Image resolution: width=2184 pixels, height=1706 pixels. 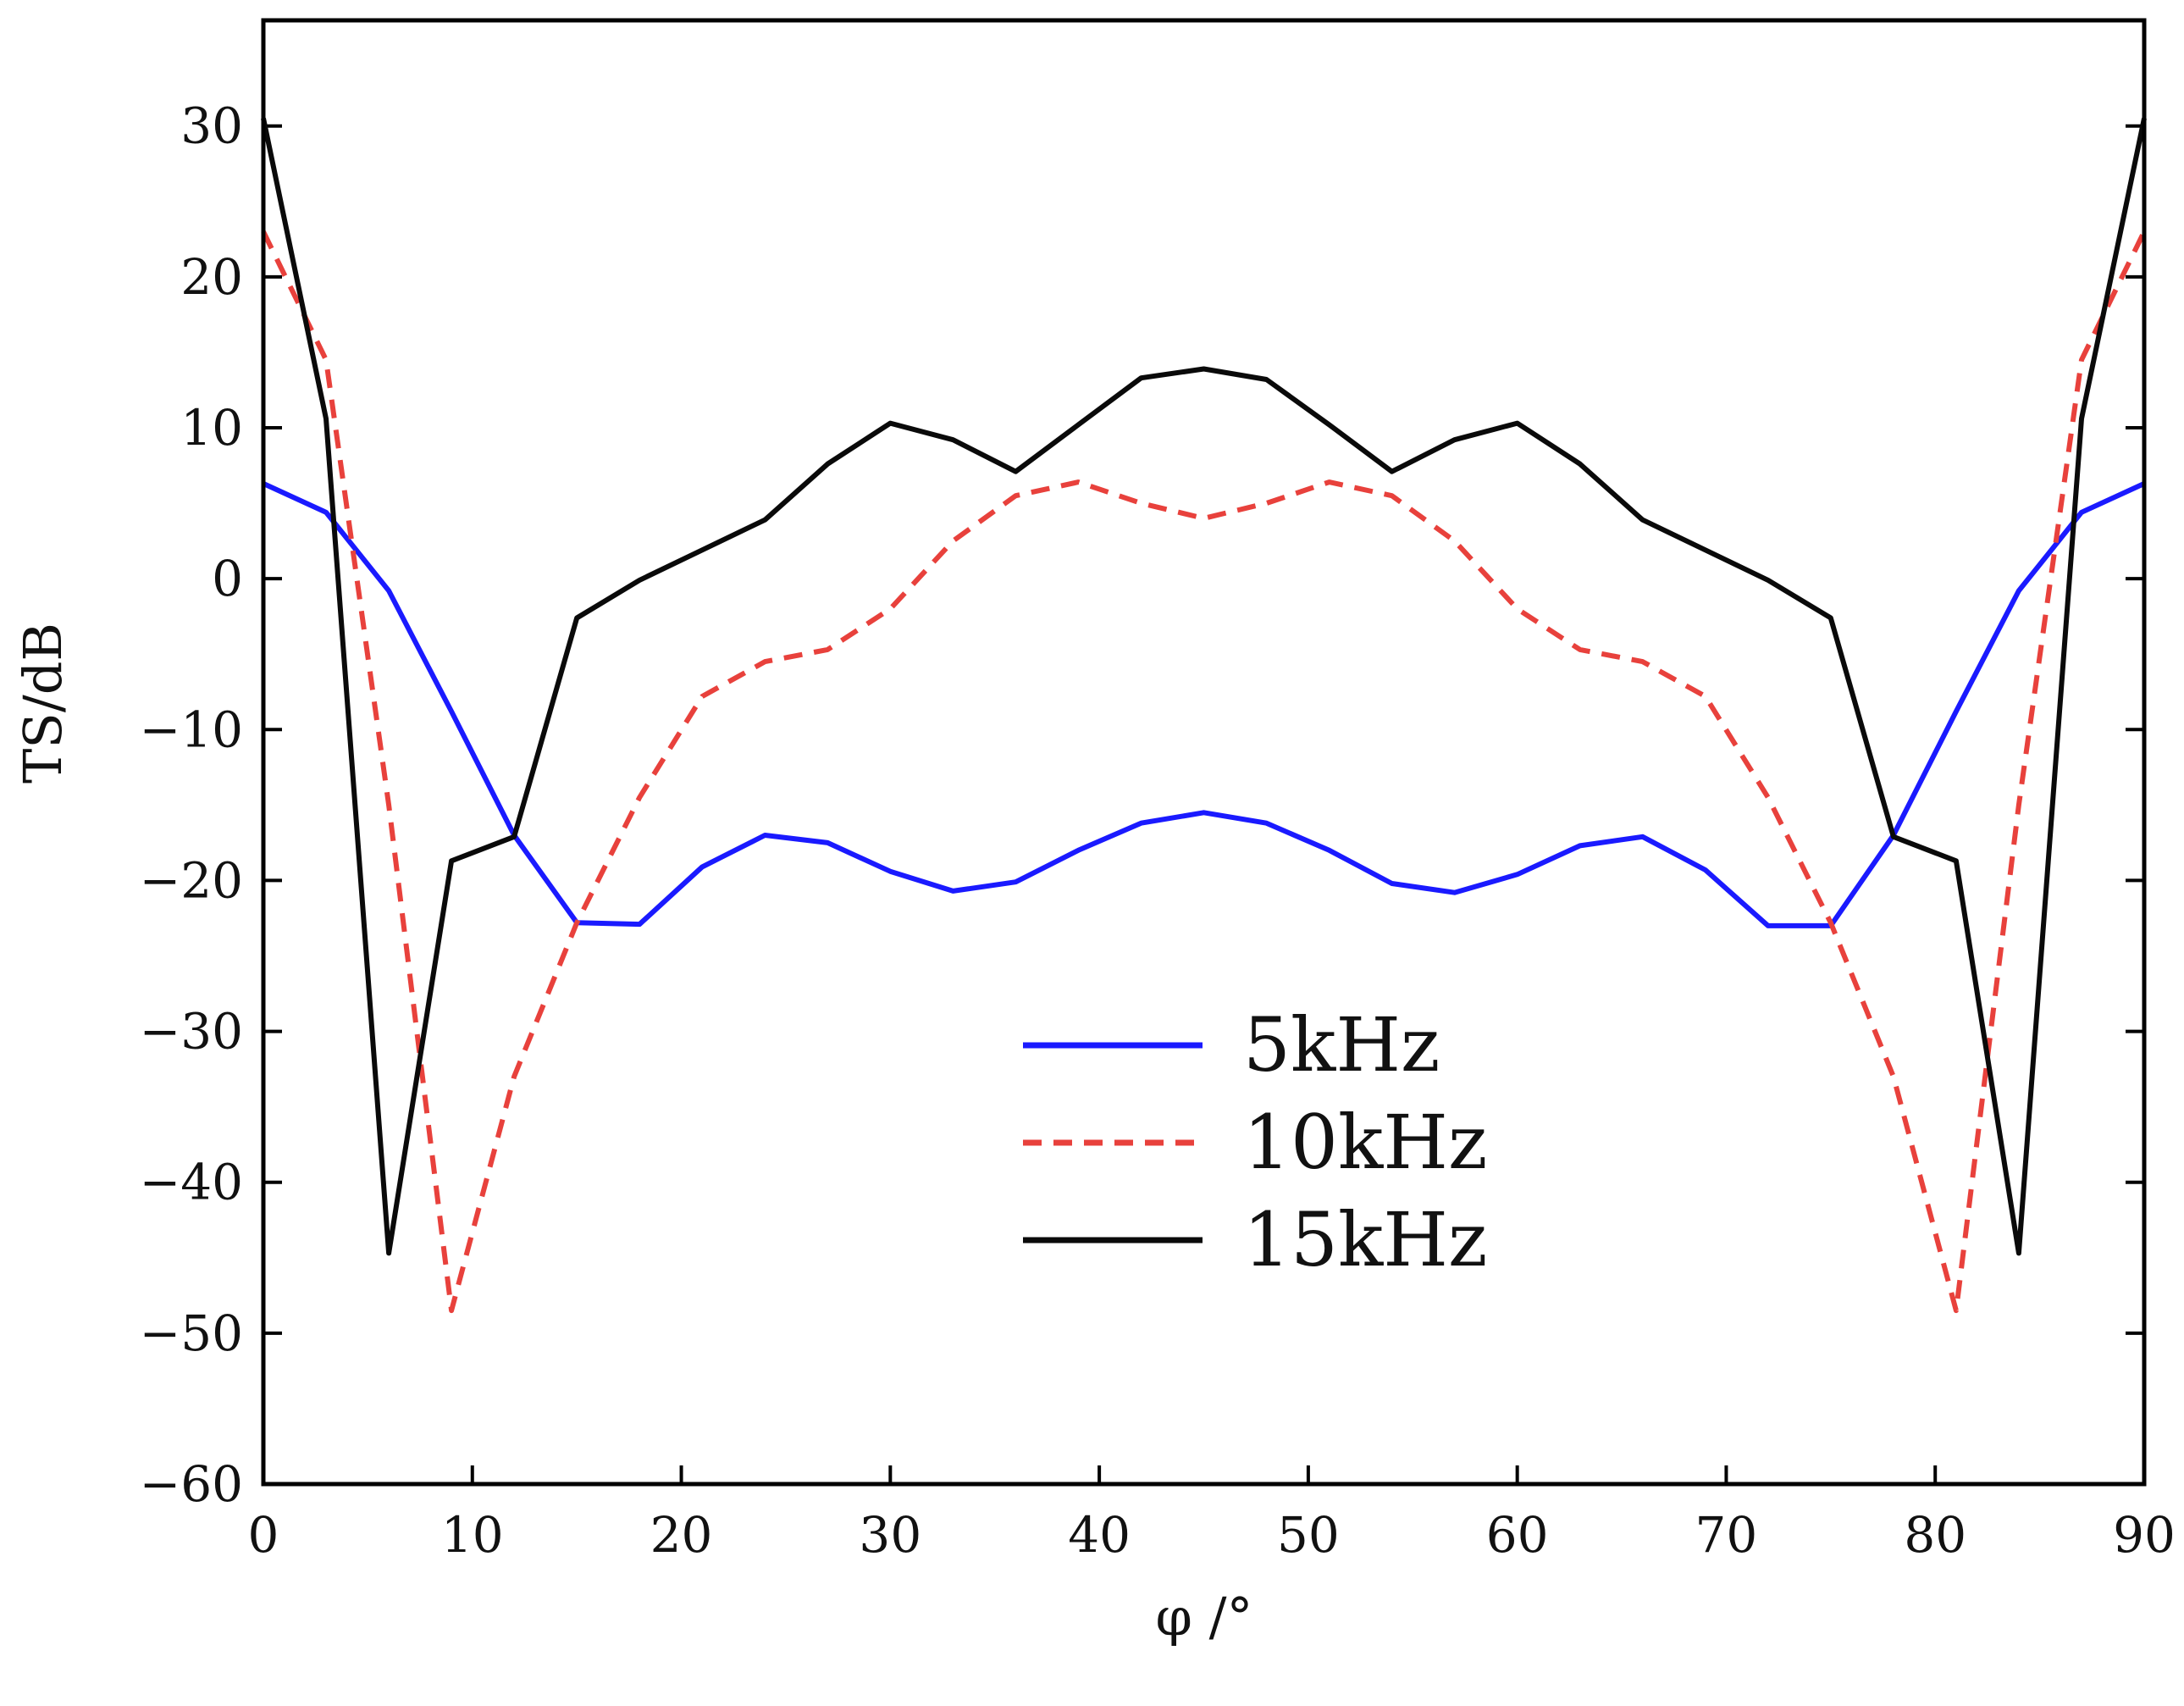 I want to click on legend-label: 5kHz, so click(x=1341, y=1044).